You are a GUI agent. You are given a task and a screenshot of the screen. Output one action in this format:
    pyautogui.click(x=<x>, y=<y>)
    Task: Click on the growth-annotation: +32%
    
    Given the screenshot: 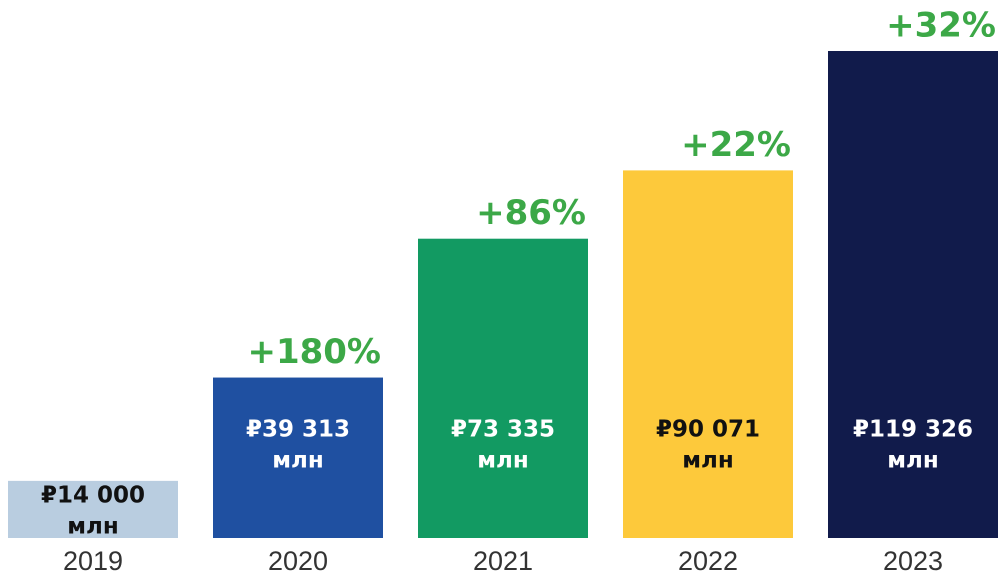 What is the action you would take?
    pyautogui.click(x=941, y=26)
    